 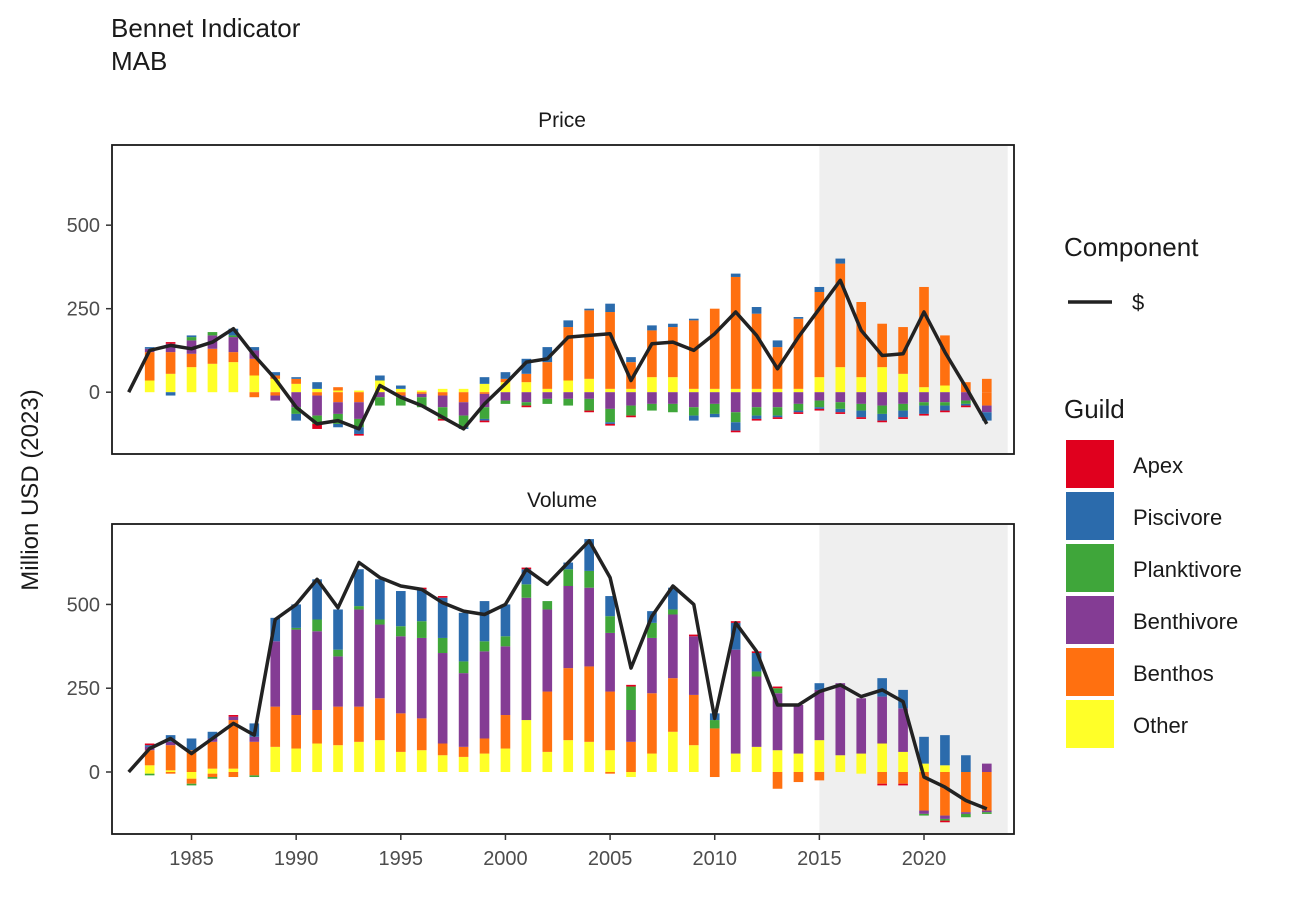 I want to click on bar-neg-apex-2011, so click(x=735, y=431).